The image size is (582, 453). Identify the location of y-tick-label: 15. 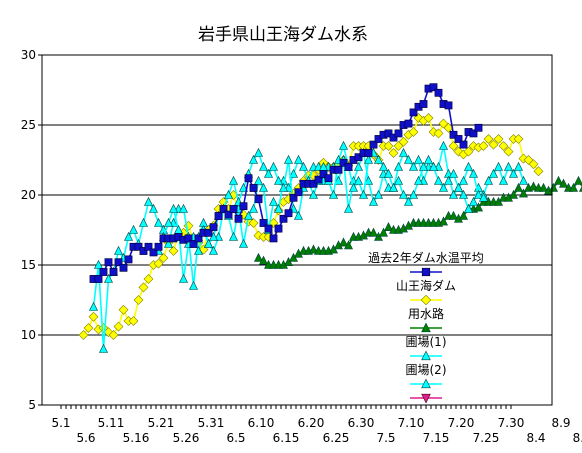
(28, 265).